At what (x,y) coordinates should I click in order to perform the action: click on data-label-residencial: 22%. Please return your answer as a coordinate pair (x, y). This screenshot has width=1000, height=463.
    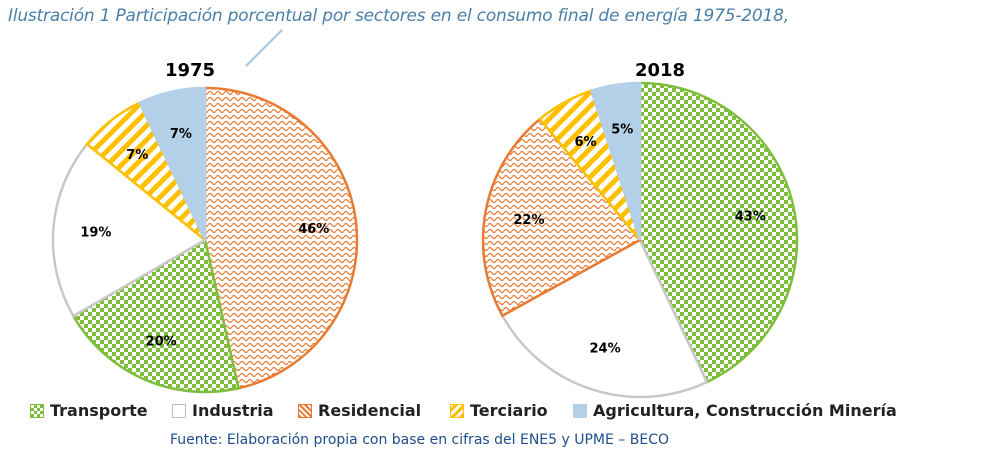
    Looking at the image, I should click on (528, 220).